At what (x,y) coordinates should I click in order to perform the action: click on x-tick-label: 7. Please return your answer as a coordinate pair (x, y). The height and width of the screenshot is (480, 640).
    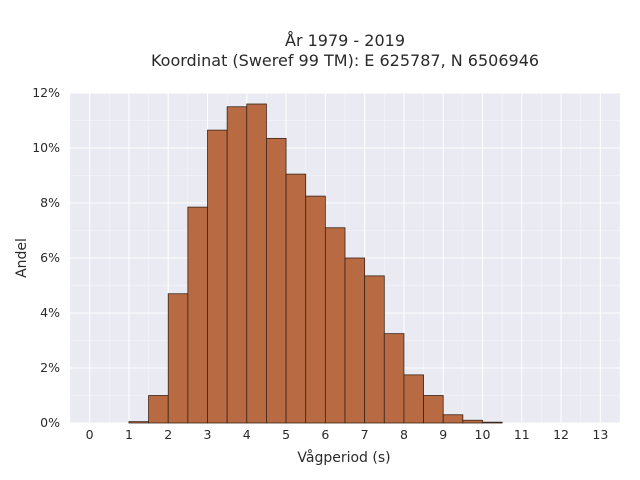
    Looking at the image, I should click on (365, 434).